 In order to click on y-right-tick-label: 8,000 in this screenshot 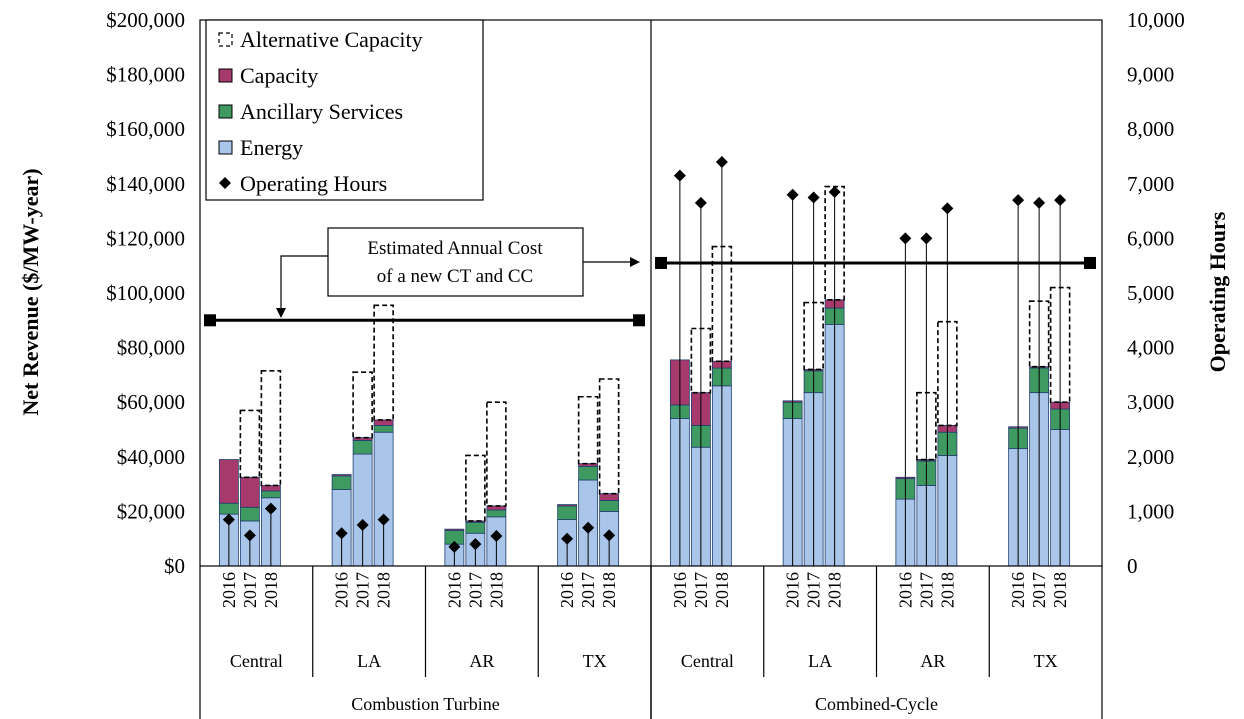, I will do `click(1150, 129)`.